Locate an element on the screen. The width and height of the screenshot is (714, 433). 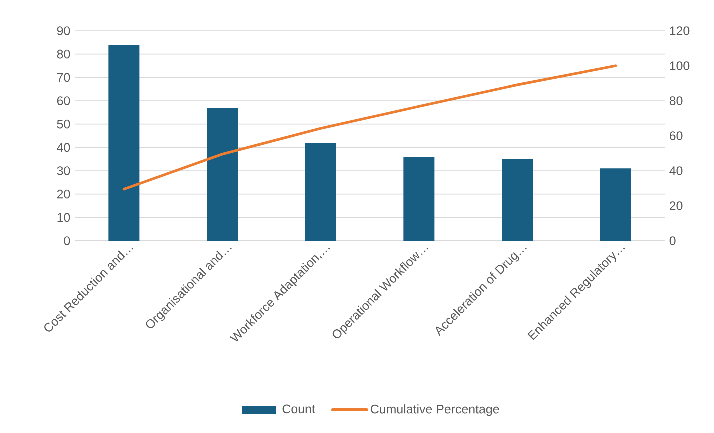
y2-tick-label: 100 is located at coordinates (680, 66).